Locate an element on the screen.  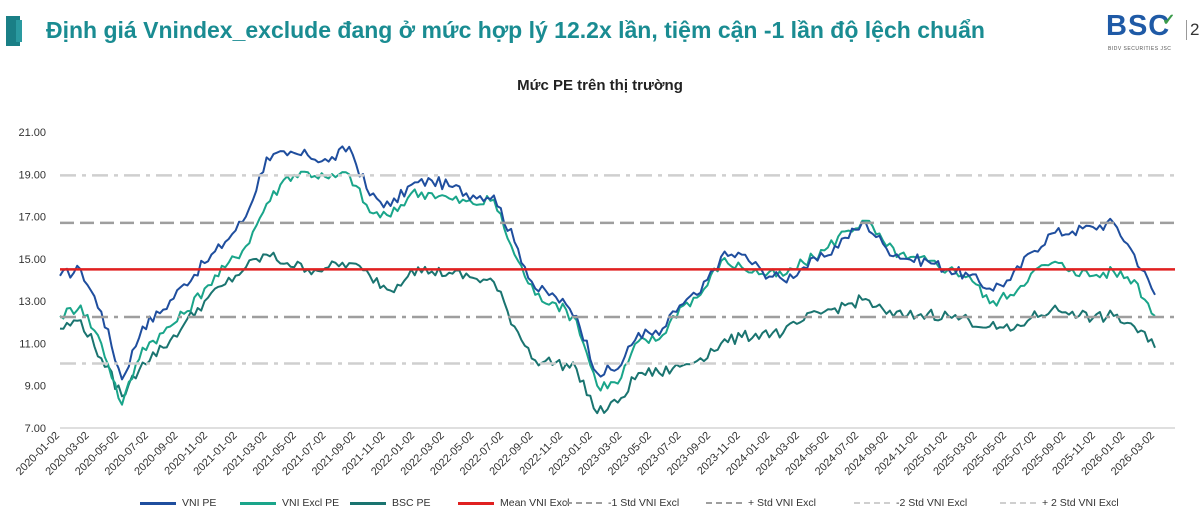
legend-label: VNI Excl PE is located at coordinates (311, 503).